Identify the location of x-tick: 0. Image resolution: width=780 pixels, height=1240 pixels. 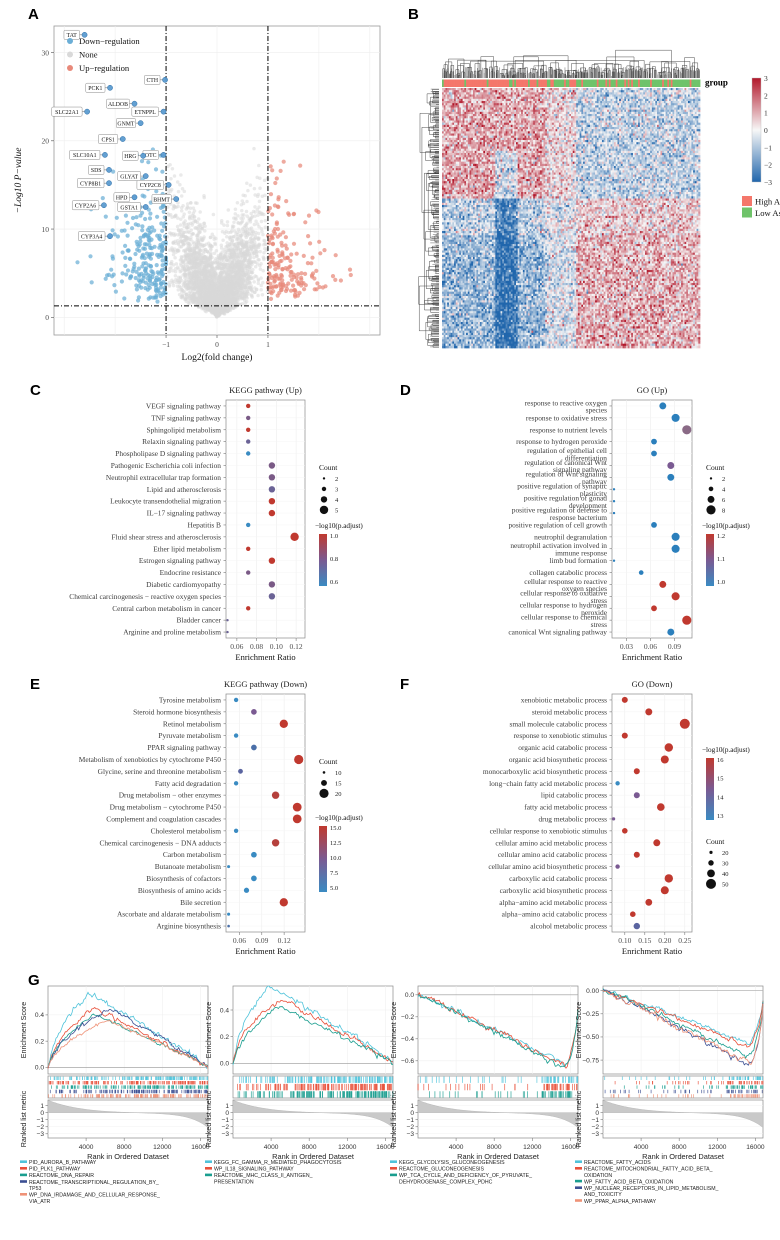
(217, 344).